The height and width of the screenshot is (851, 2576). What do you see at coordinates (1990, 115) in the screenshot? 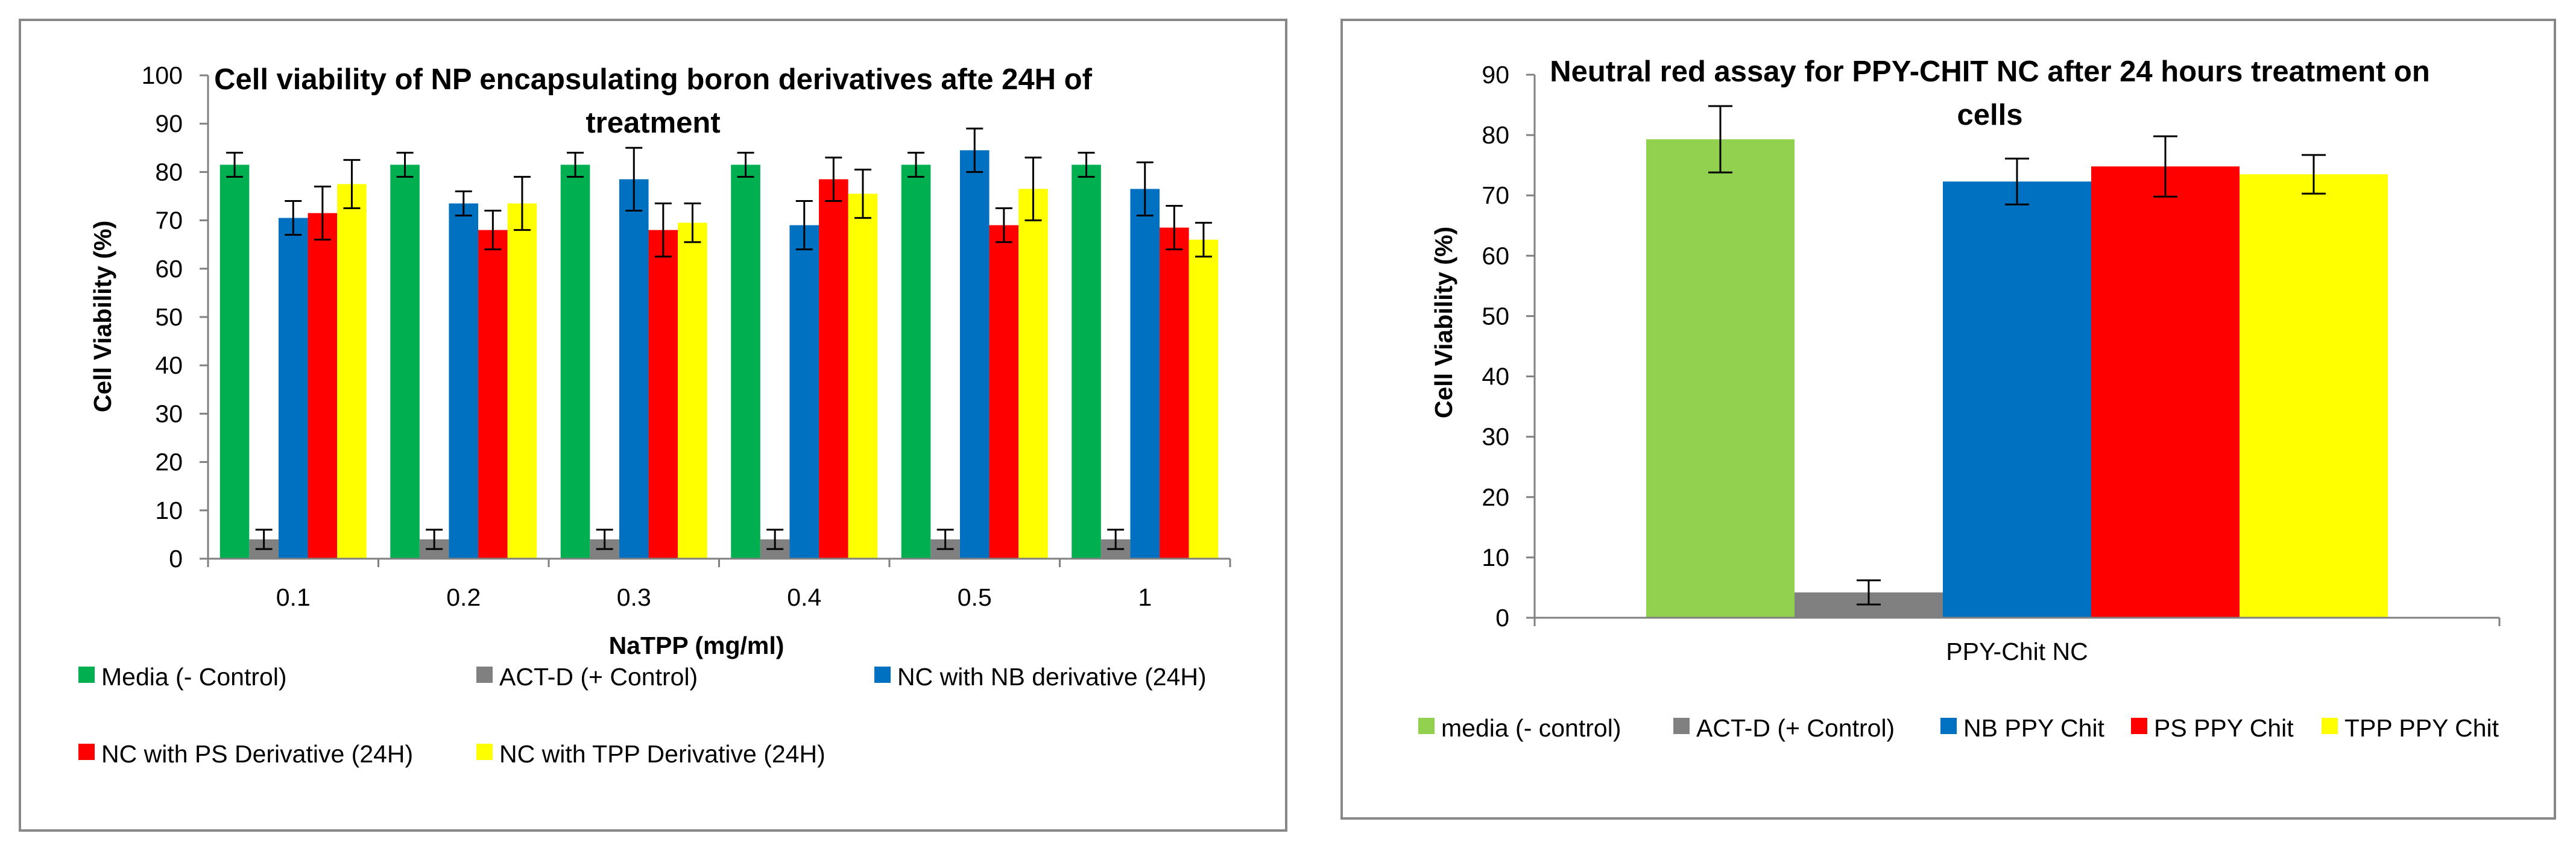
I see `chart2-title-line2: cells` at bounding box center [1990, 115].